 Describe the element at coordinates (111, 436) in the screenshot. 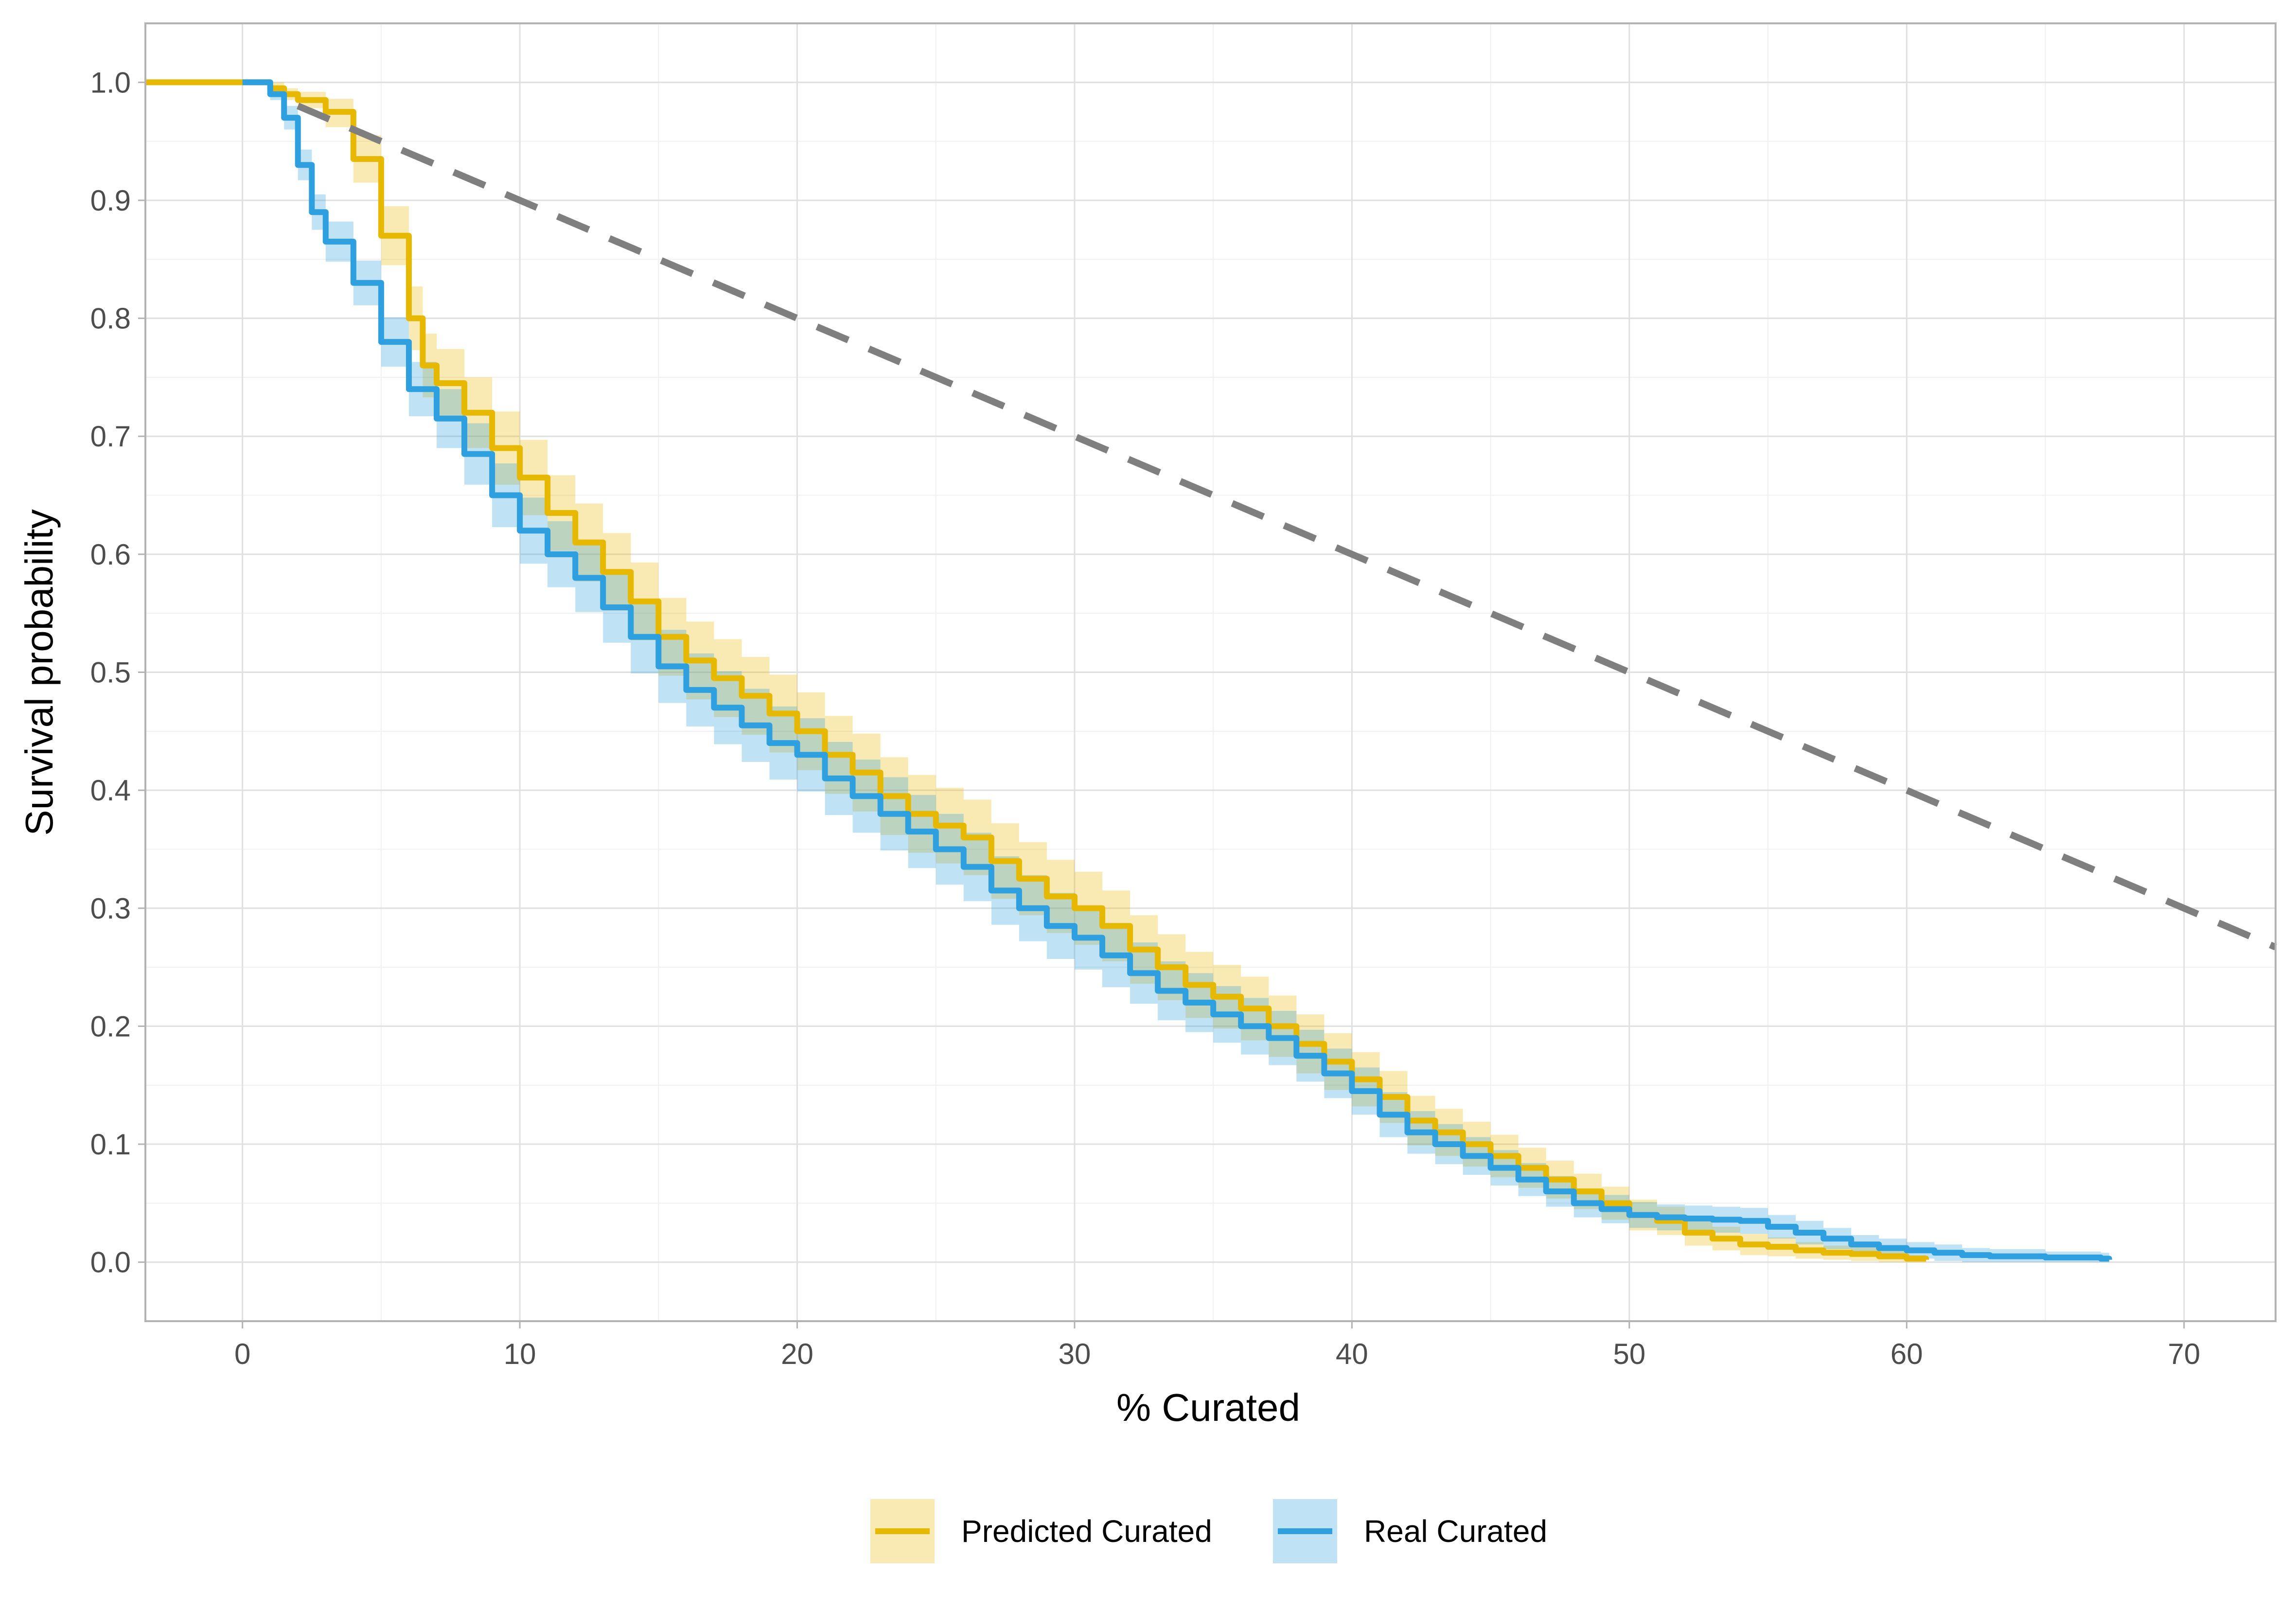

I see `y-tick-label: 0.7` at that location.